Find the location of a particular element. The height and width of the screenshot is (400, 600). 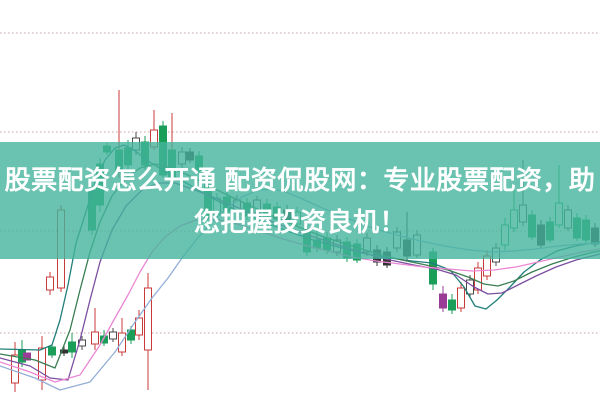

headline-line-2: 您把握投资良机！ is located at coordinates (299, 221).